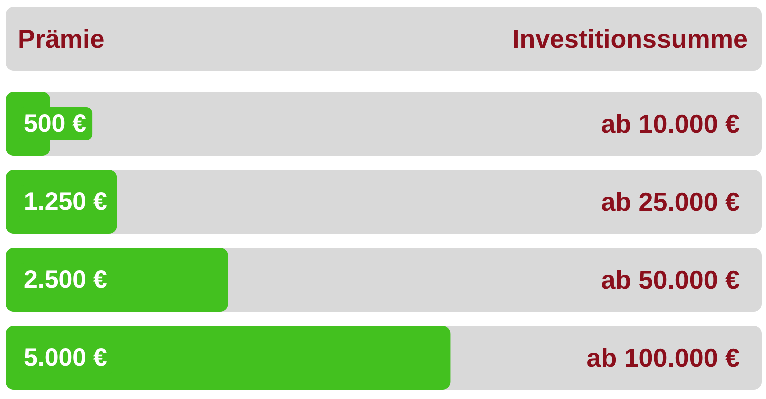  I want to click on data-label: 500 €, so click(55, 124).